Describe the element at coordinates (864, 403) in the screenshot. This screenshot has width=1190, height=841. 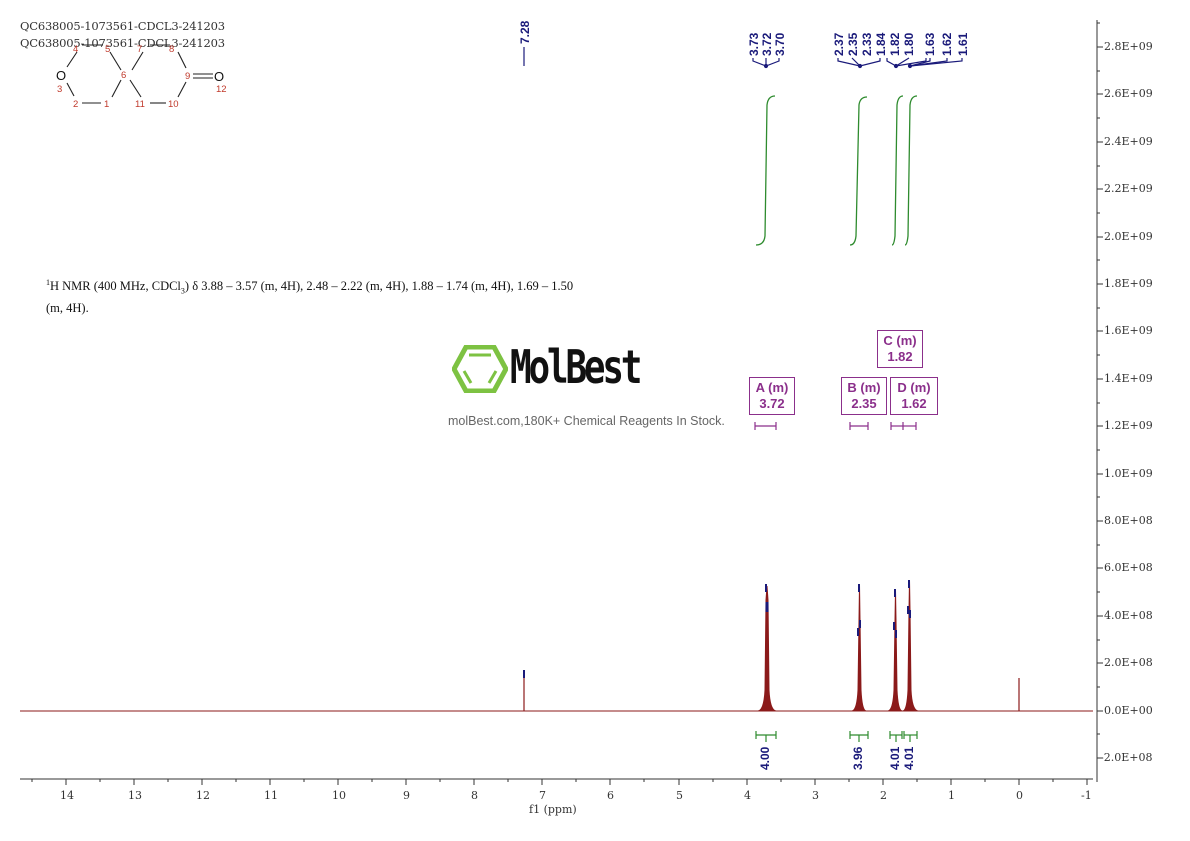
I see `multiplet-b-shift: 2.35` at that location.